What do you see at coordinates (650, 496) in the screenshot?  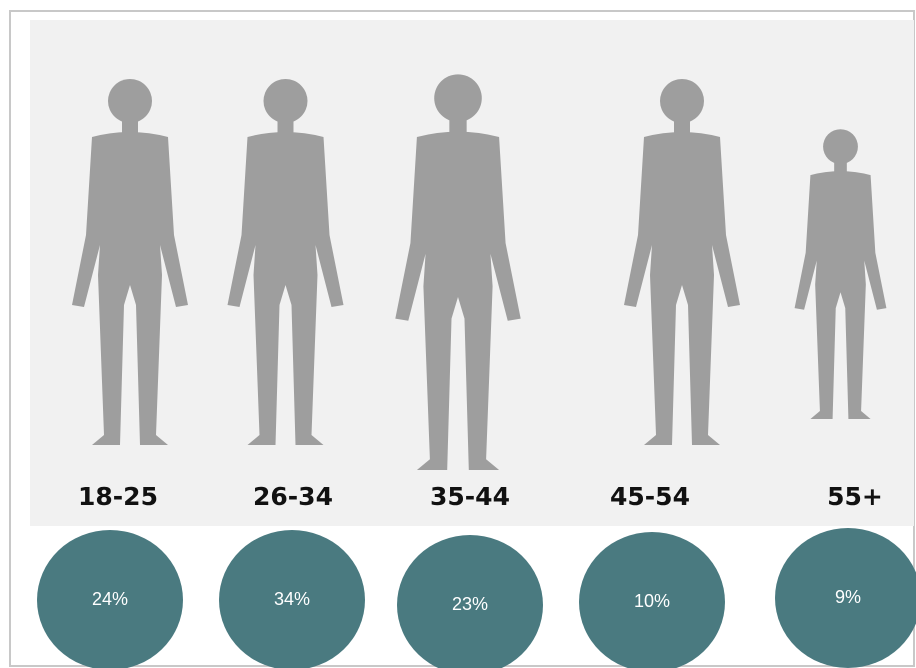 I see `age-label: 45-54` at bounding box center [650, 496].